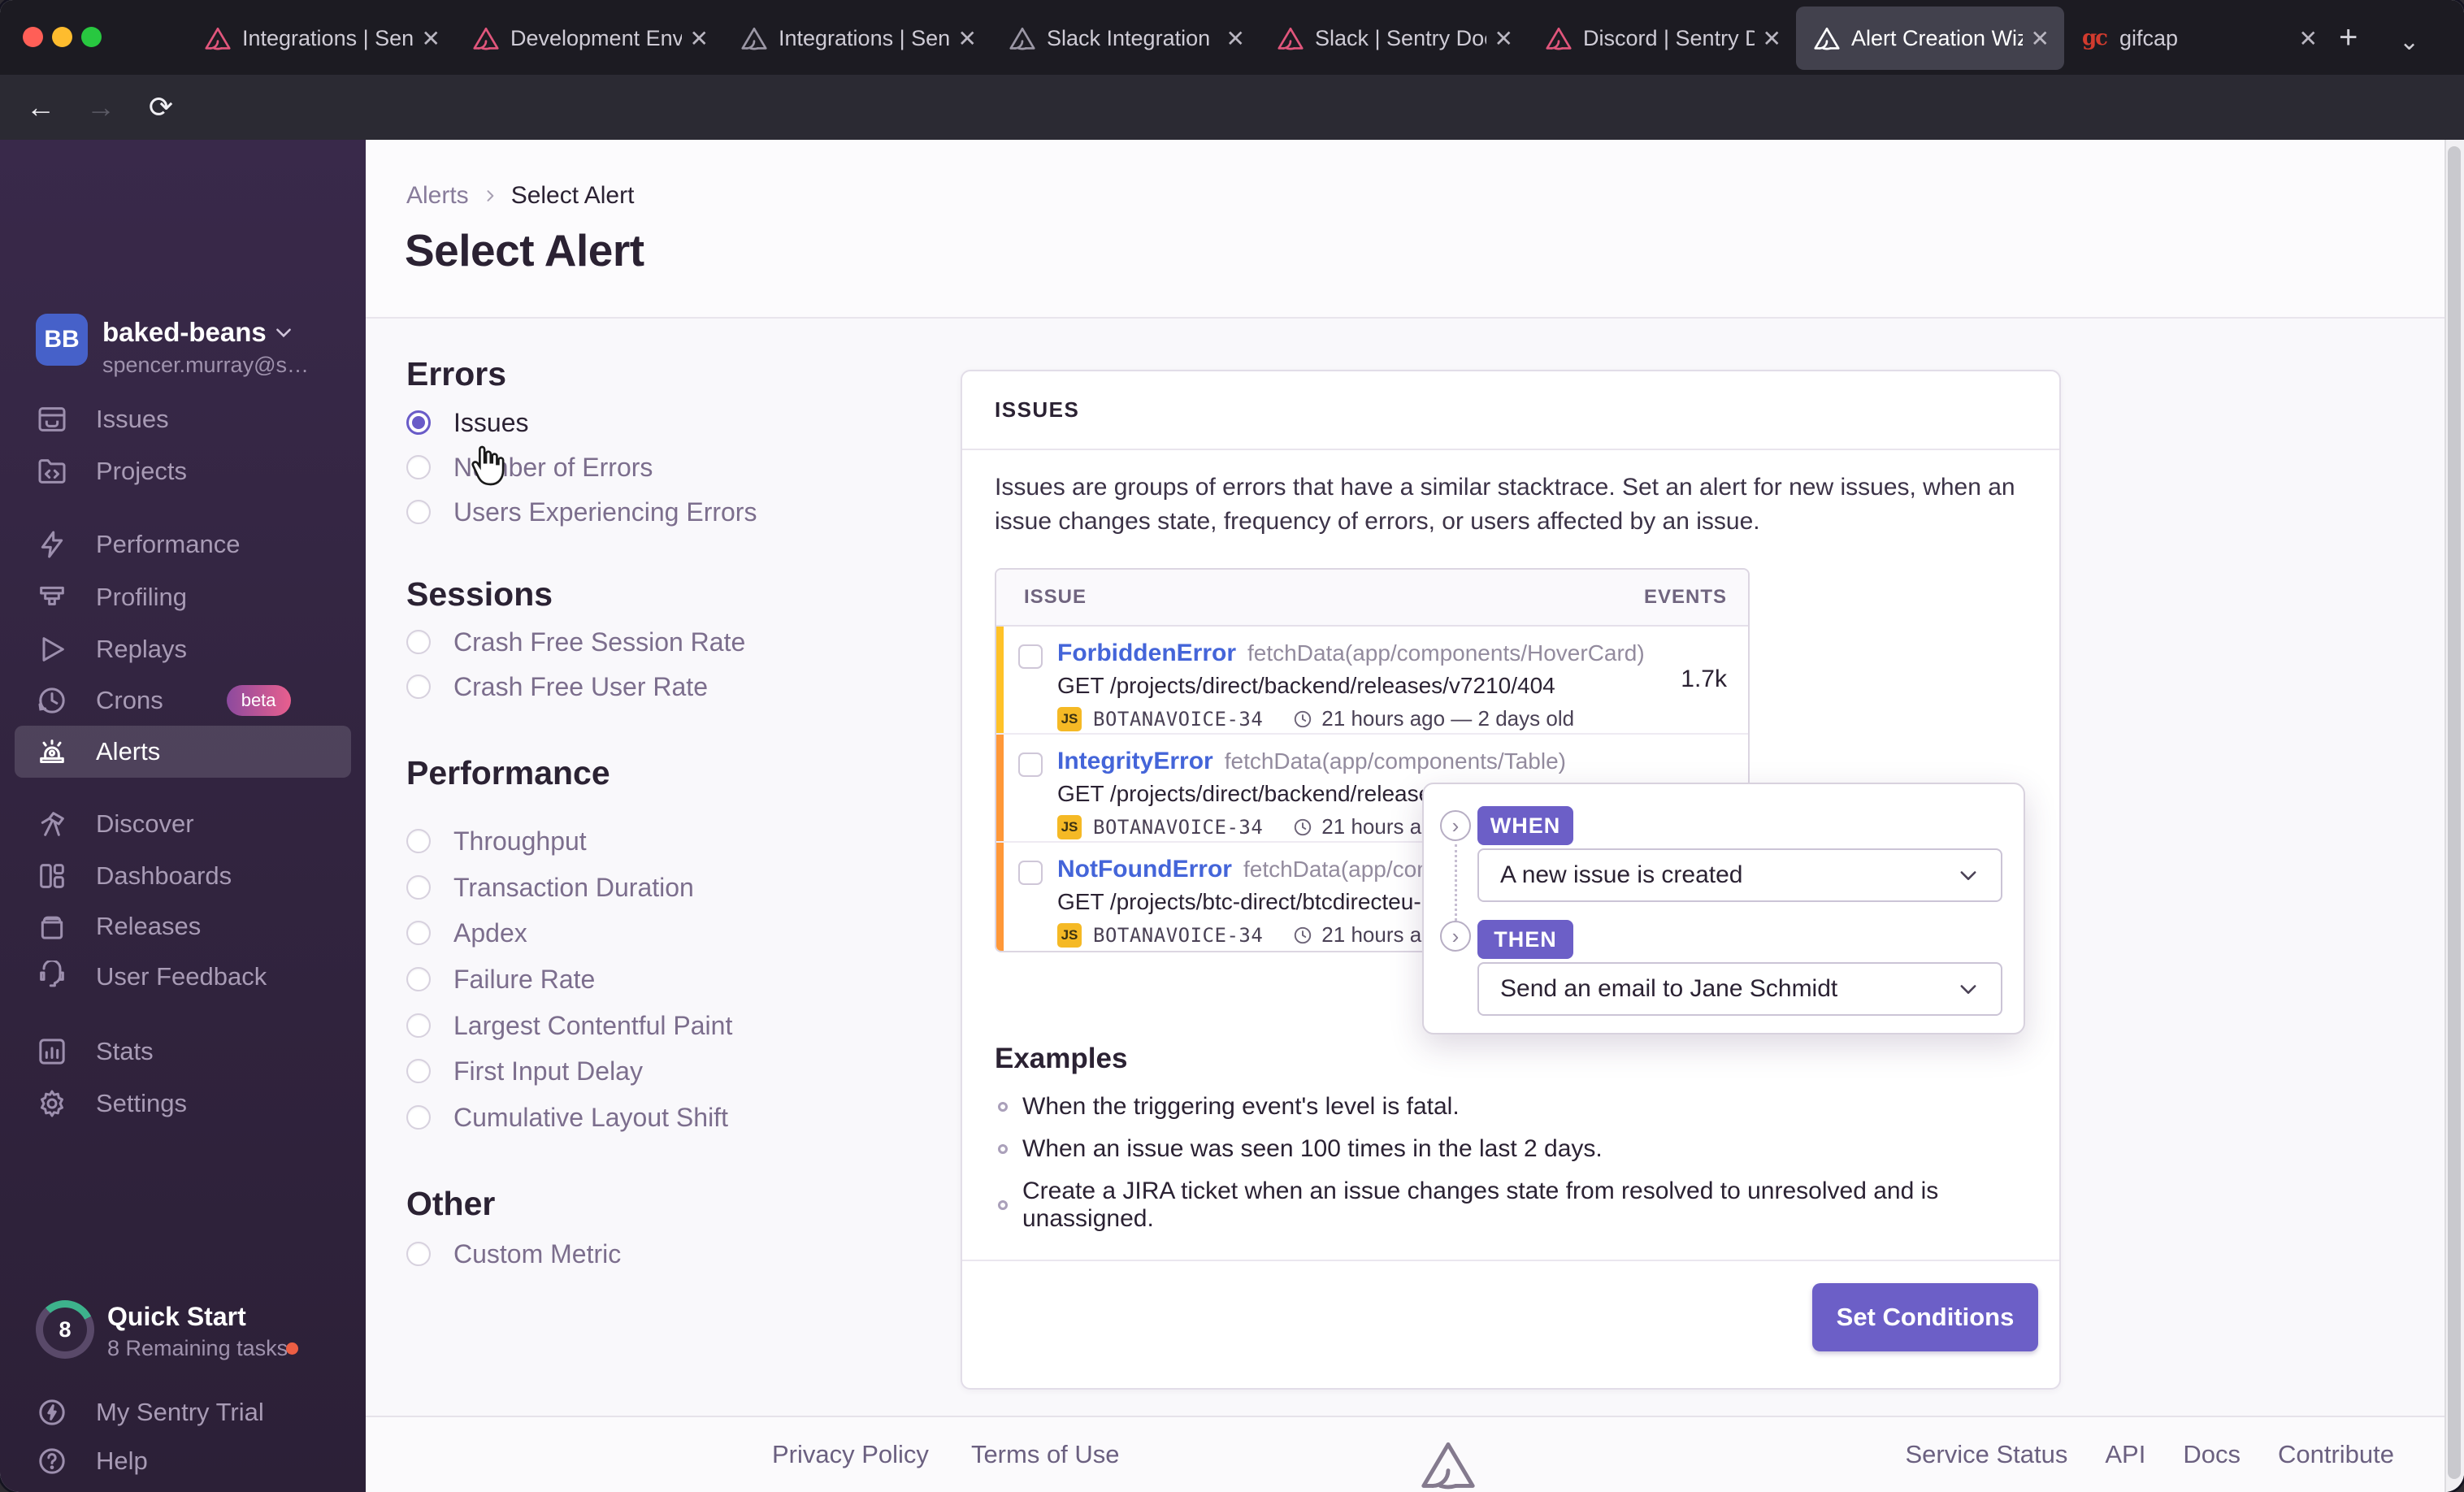 The width and height of the screenshot is (2464, 1492). I want to click on new-tab-button: +, so click(2348, 37).